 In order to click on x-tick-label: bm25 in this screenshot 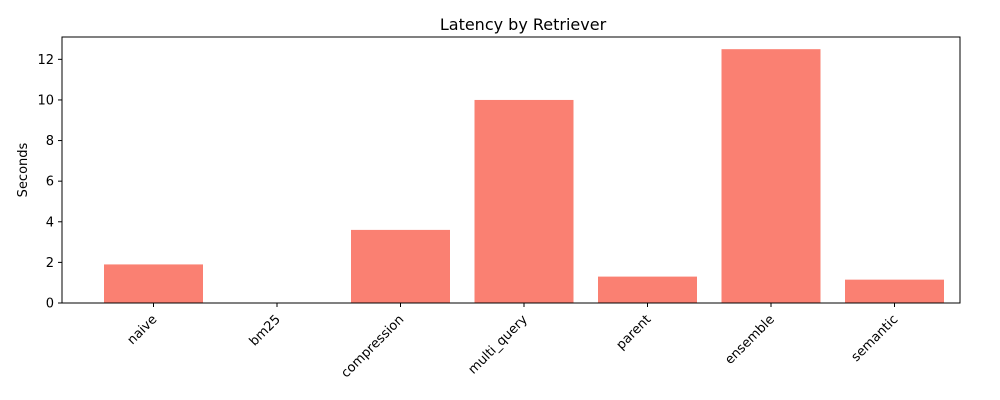, I will do `click(265, 330)`.